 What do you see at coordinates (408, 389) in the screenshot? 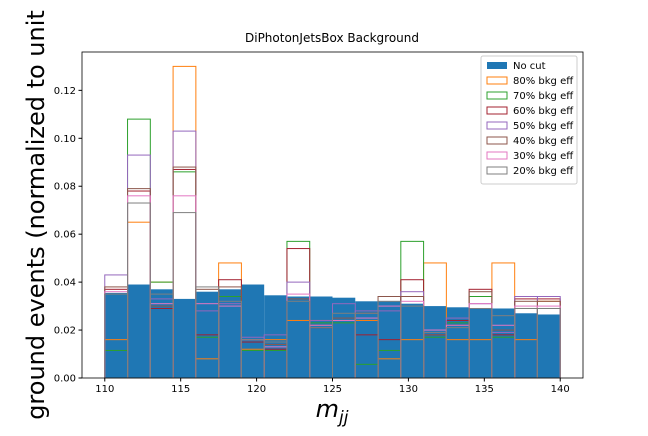
I see `x-tick-label: 130` at bounding box center [408, 389].